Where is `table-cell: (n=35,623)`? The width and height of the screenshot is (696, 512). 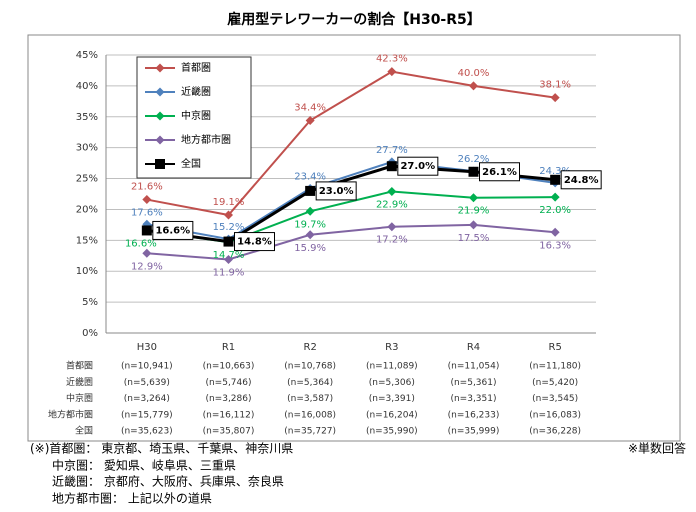 table-cell: (n=35,623) is located at coordinates (147, 432).